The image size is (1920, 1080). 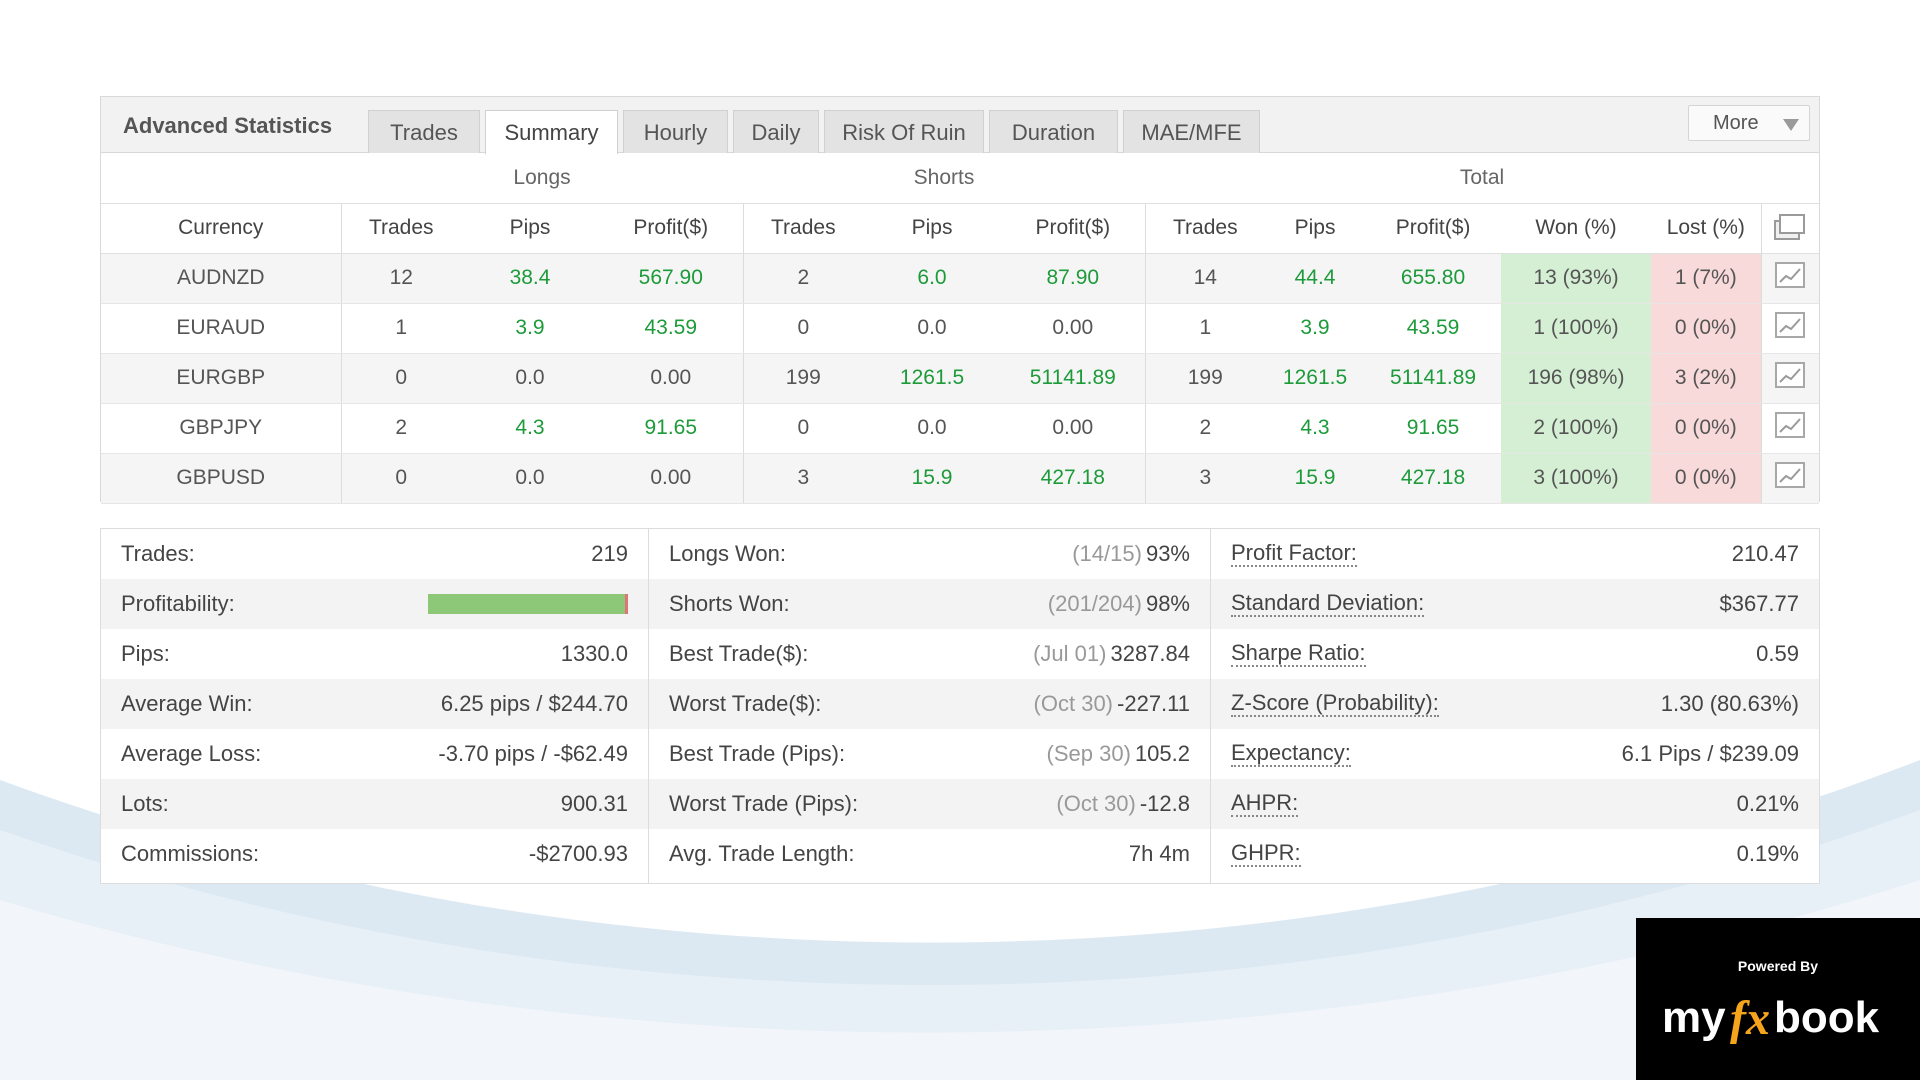 What do you see at coordinates (1315, 228) in the screenshot?
I see `col-total-pips: Pips` at bounding box center [1315, 228].